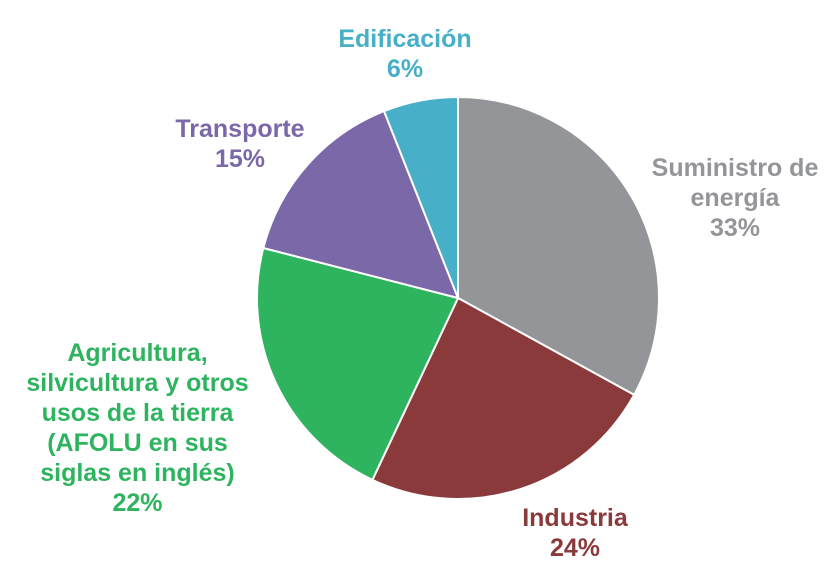 This screenshot has width=833, height=583. I want to click on label-suministro-de-energia: Suministro de energía 33%, so click(735, 198).